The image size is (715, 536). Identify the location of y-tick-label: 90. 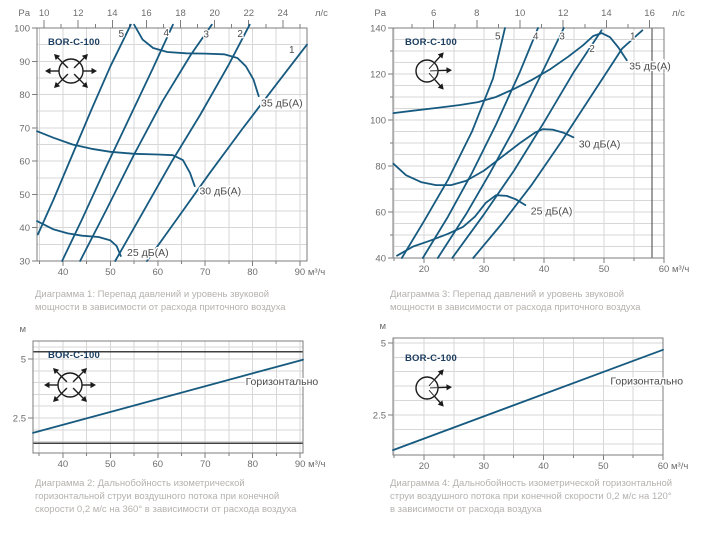
(24, 62).